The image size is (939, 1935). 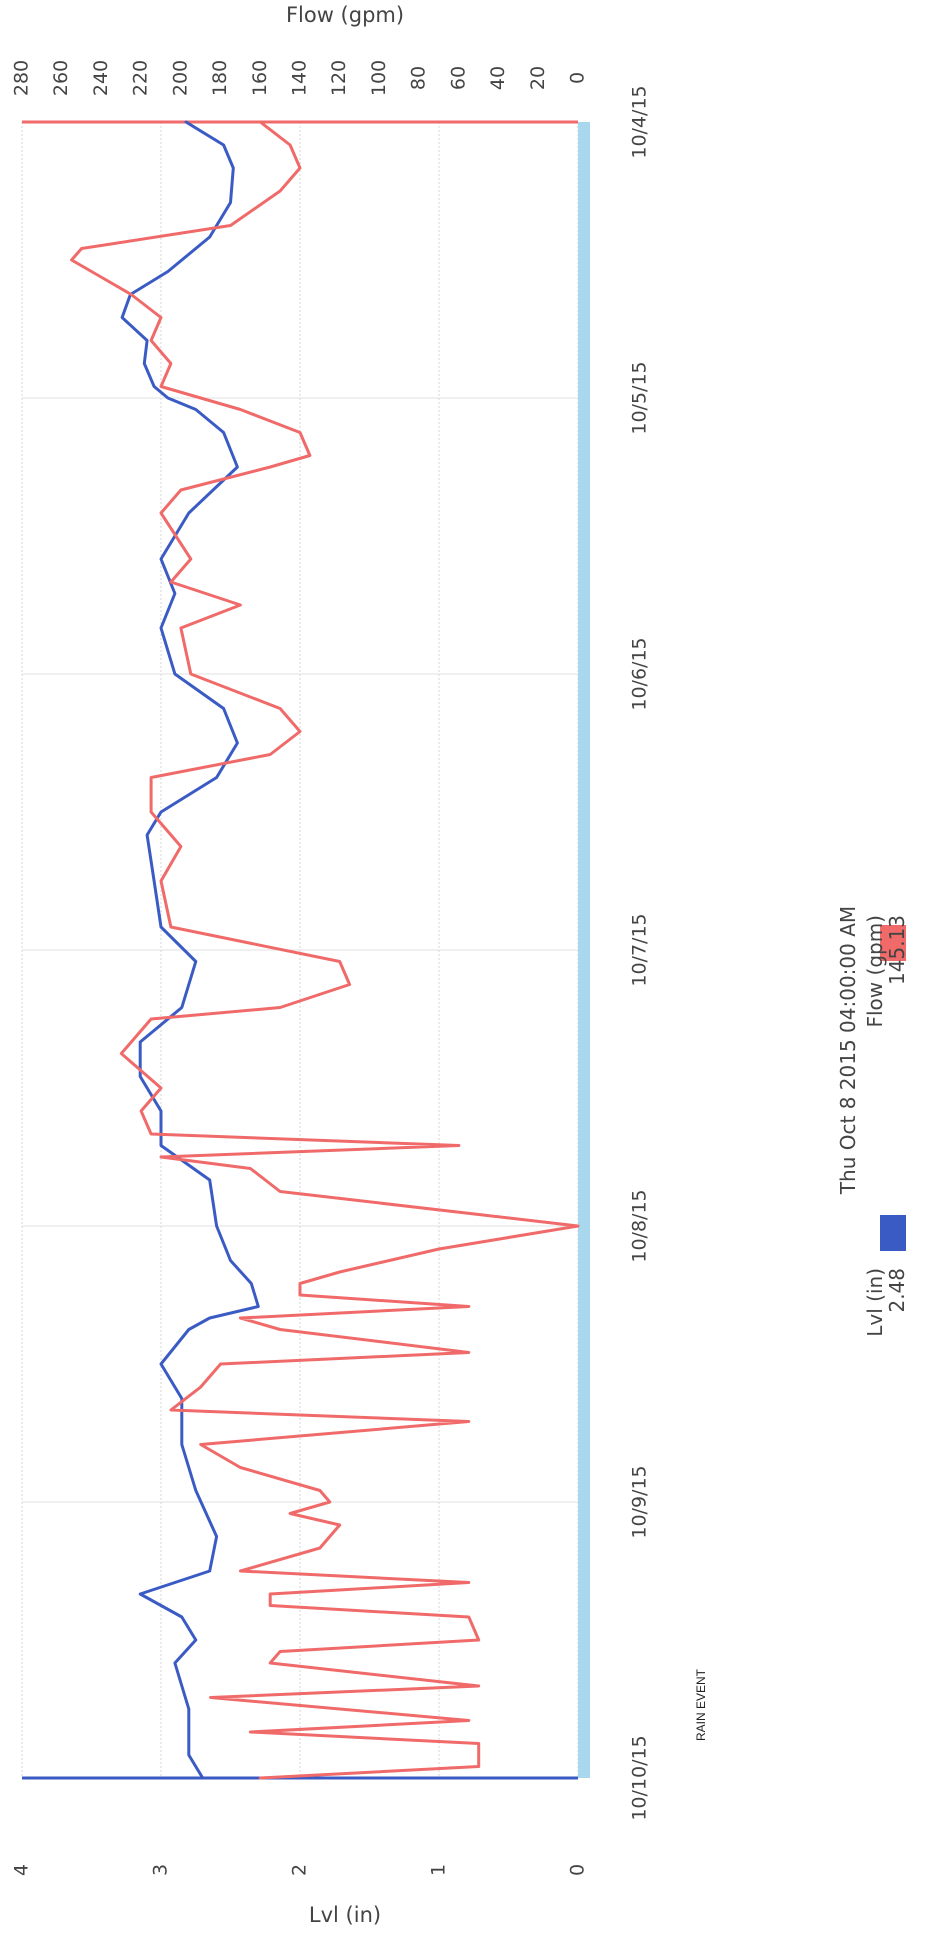 I want to click on rain-label-group: RAIN EVENT, so click(x=701, y=1704).